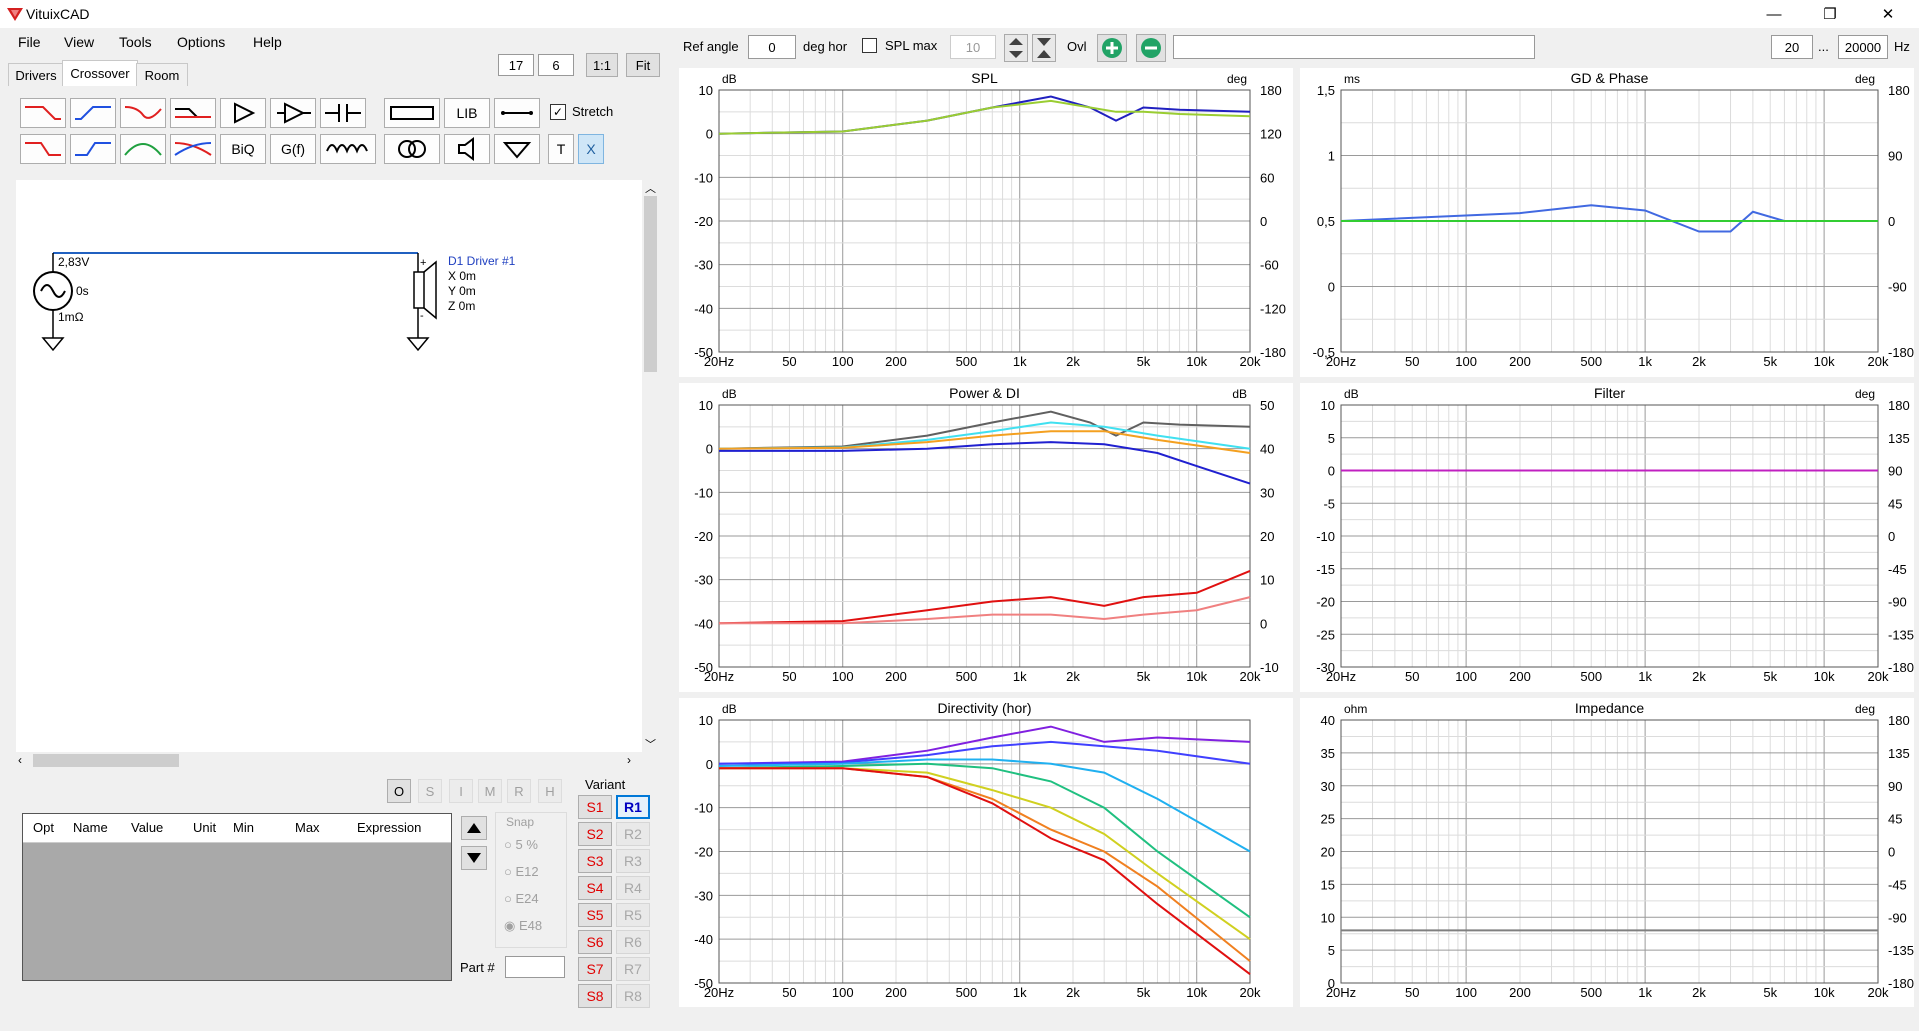 This screenshot has height=1031, width=1919. Describe the element at coordinates (474, 828) in the screenshot. I see `move-up-button` at that location.